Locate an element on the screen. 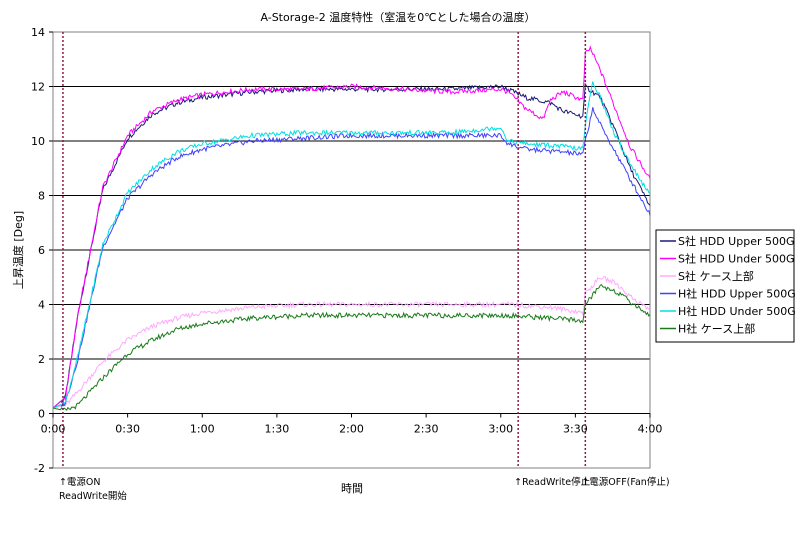 The height and width of the screenshot is (537, 800). marker-annotation: ↑ReadWrite停止 is located at coordinates (552, 482).